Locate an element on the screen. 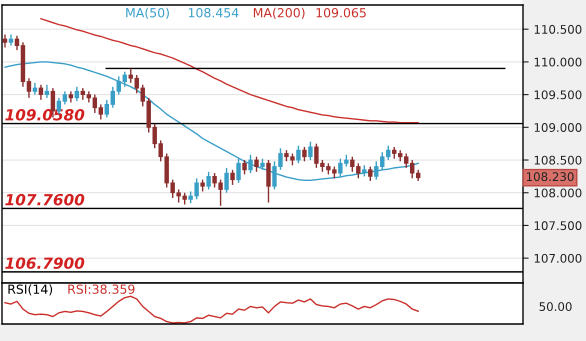 This screenshot has height=341, width=586. y-tick-label: 109.500 is located at coordinates (558, 95).